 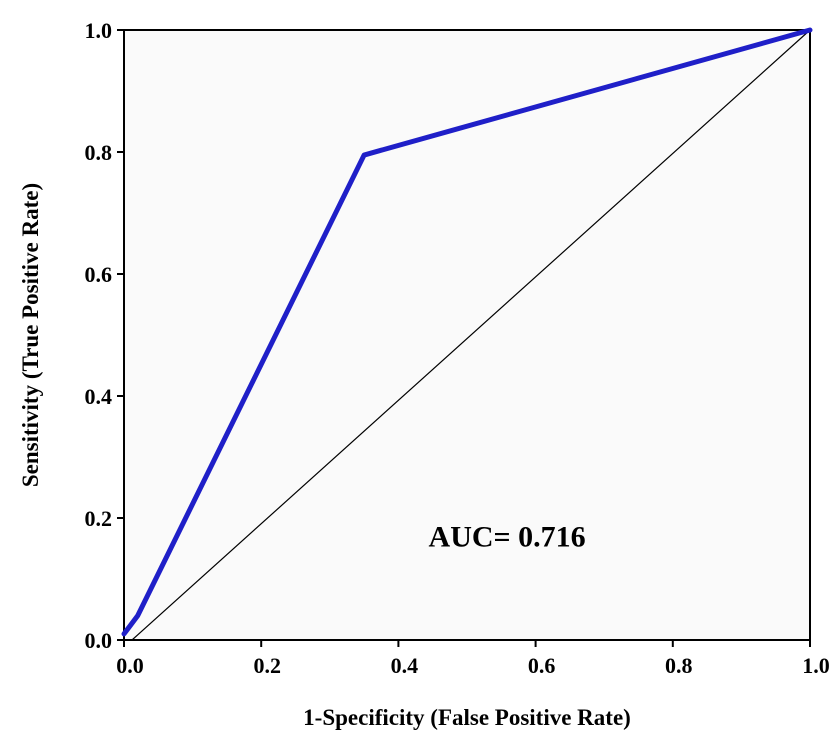 What do you see at coordinates (30, 335) in the screenshot?
I see `y-axis-label: Sensitivity (True Positive Rate)` at bounding box center [30, 335].